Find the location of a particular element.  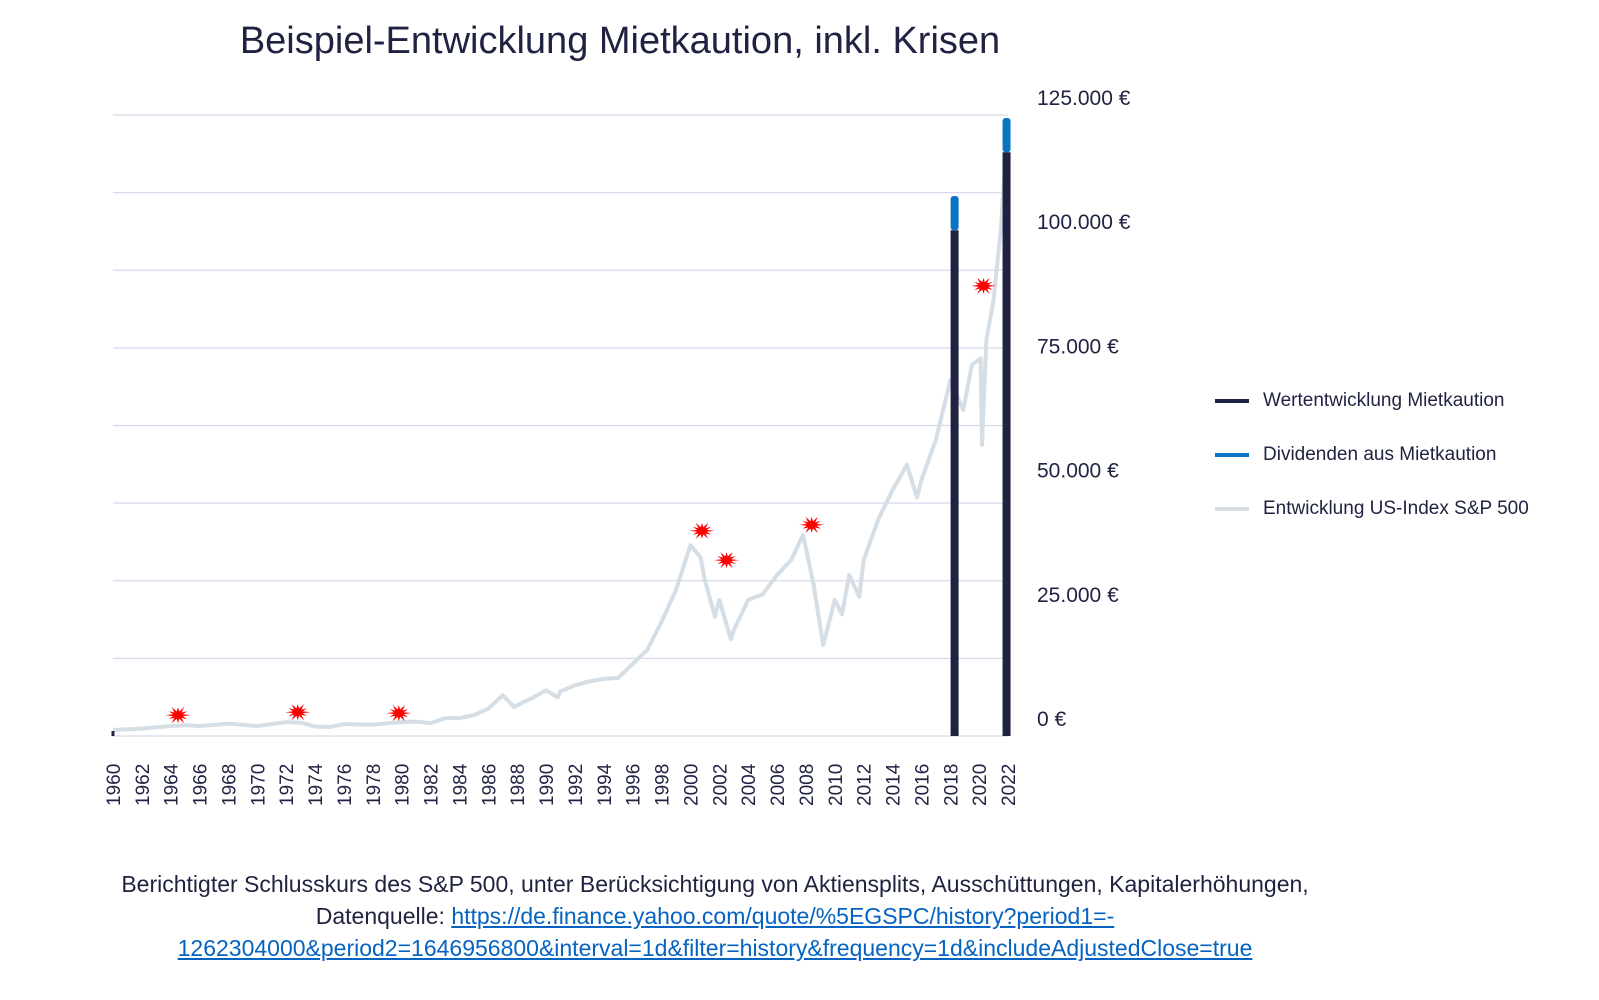

x-tick-label: 1986 is located at coordinates (489, 785).